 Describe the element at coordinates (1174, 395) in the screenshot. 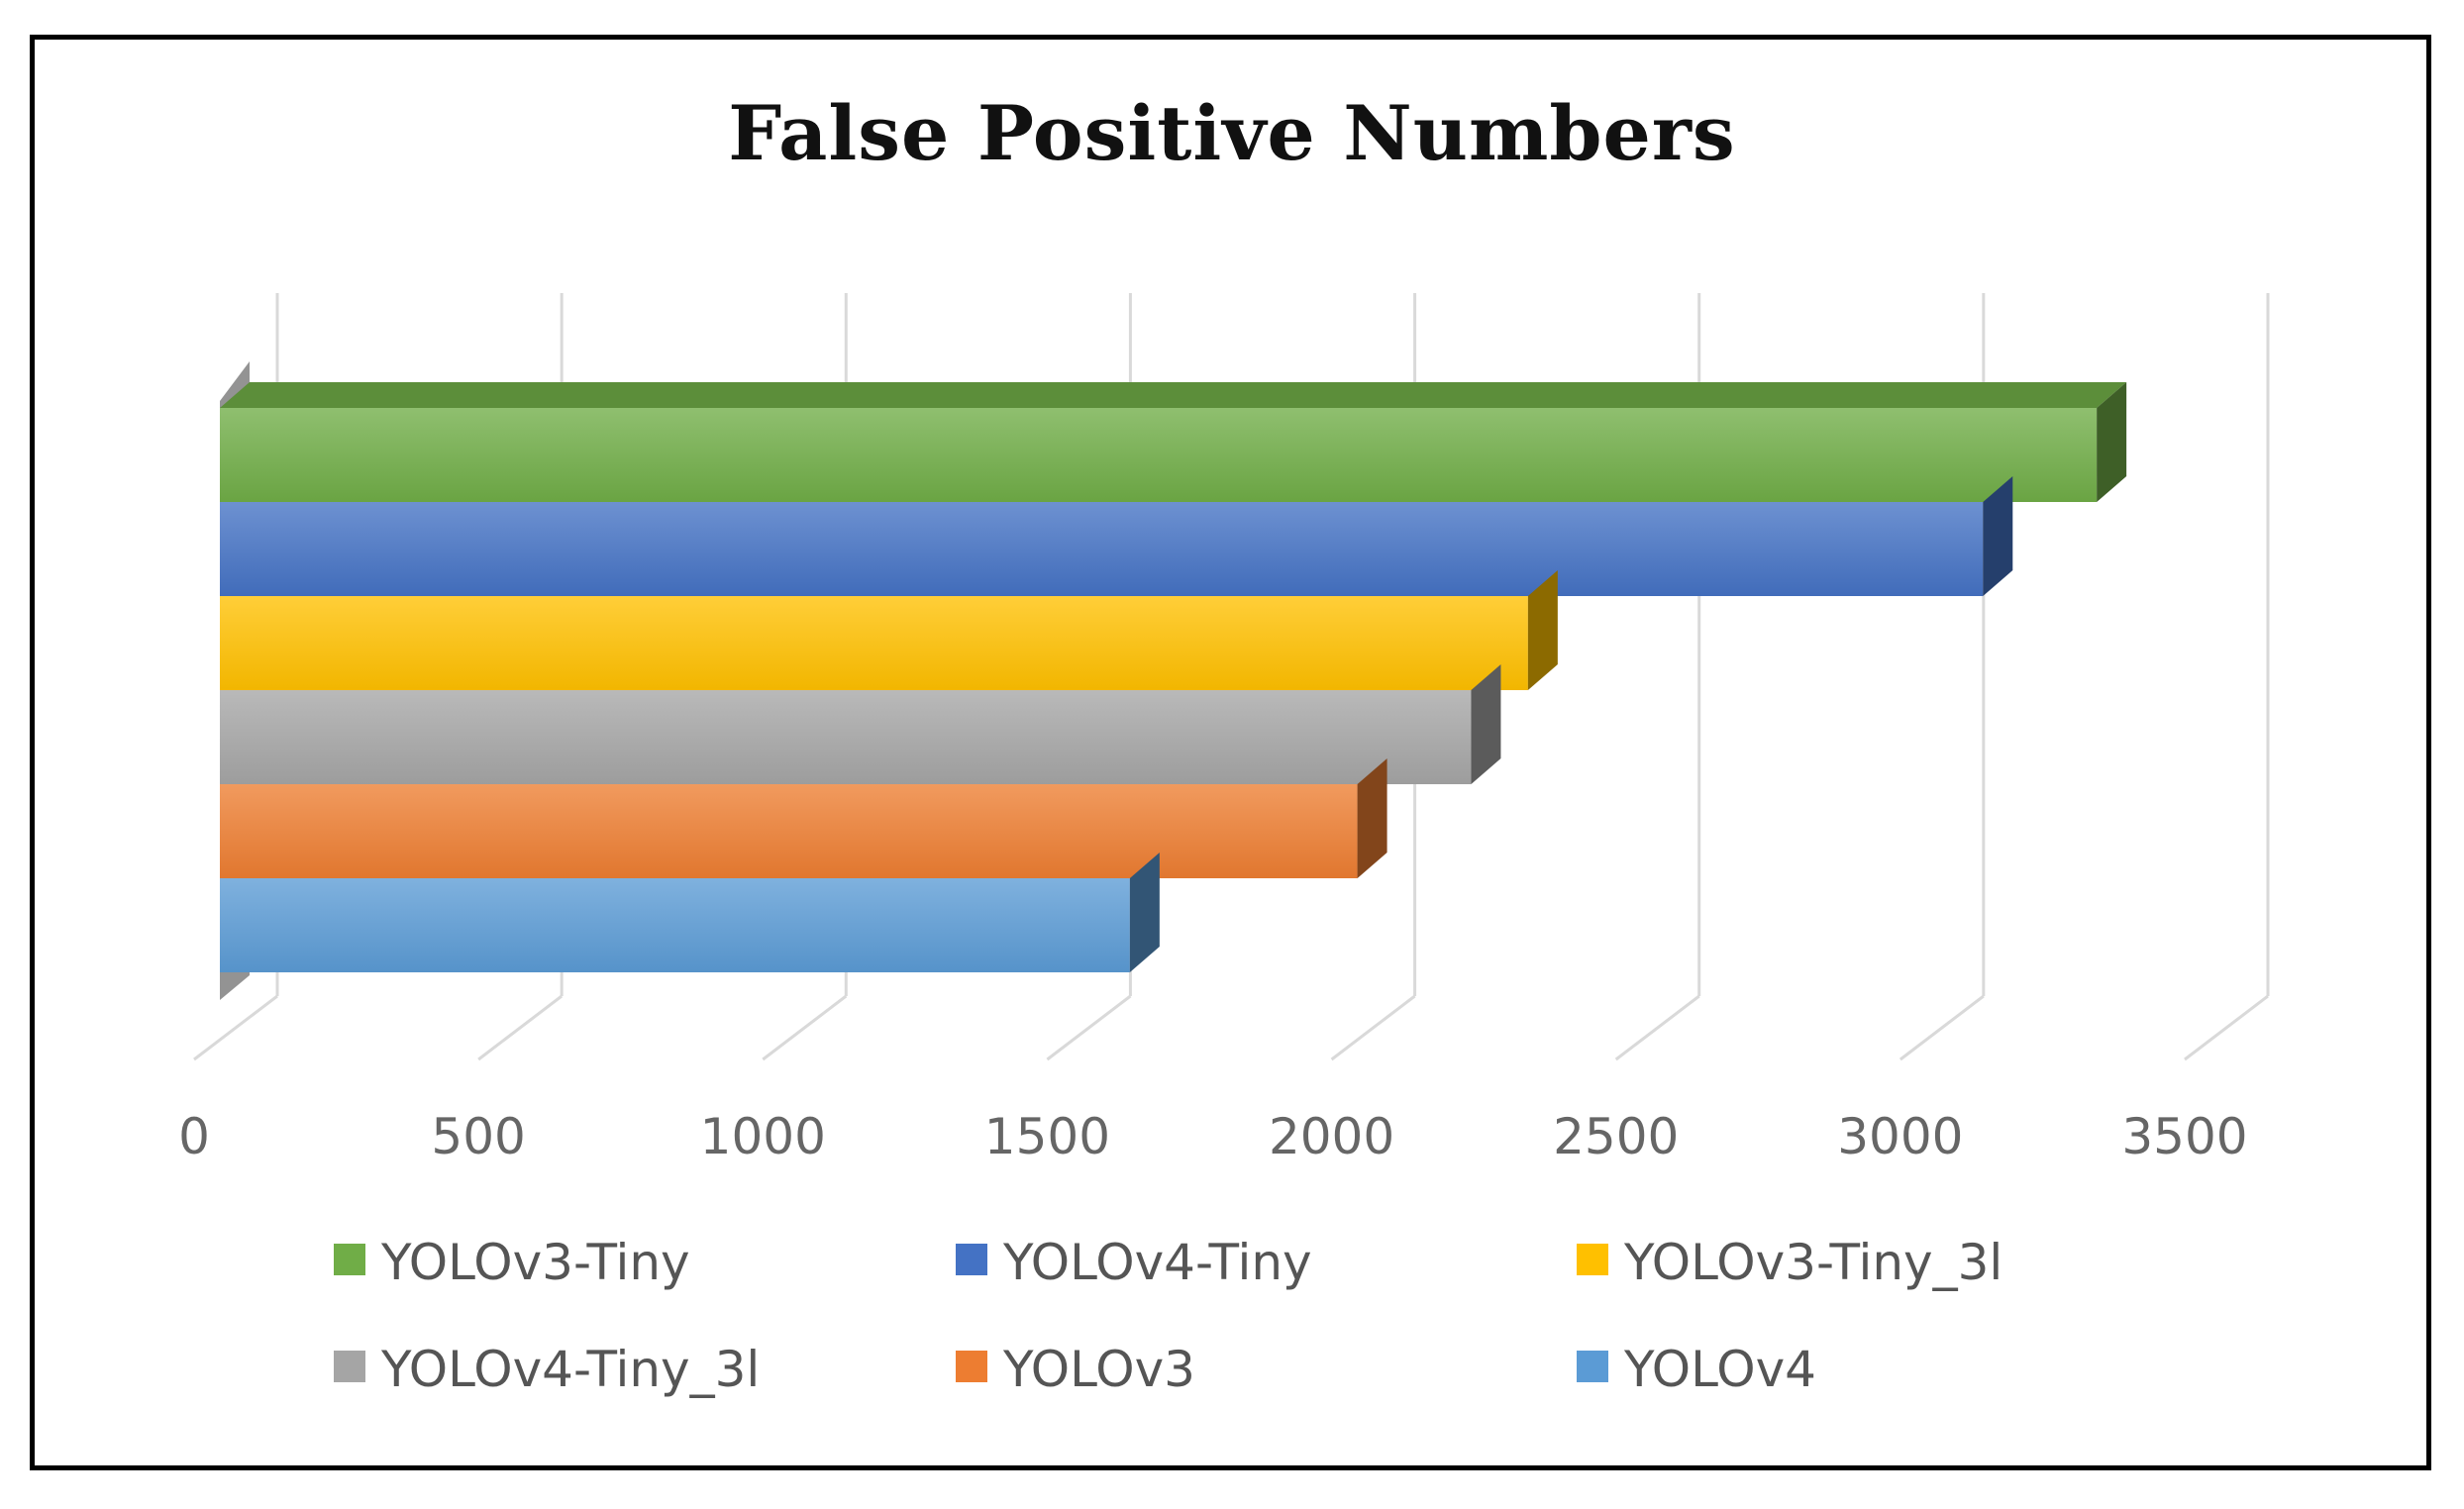

I see `bar-top-face` at that location.